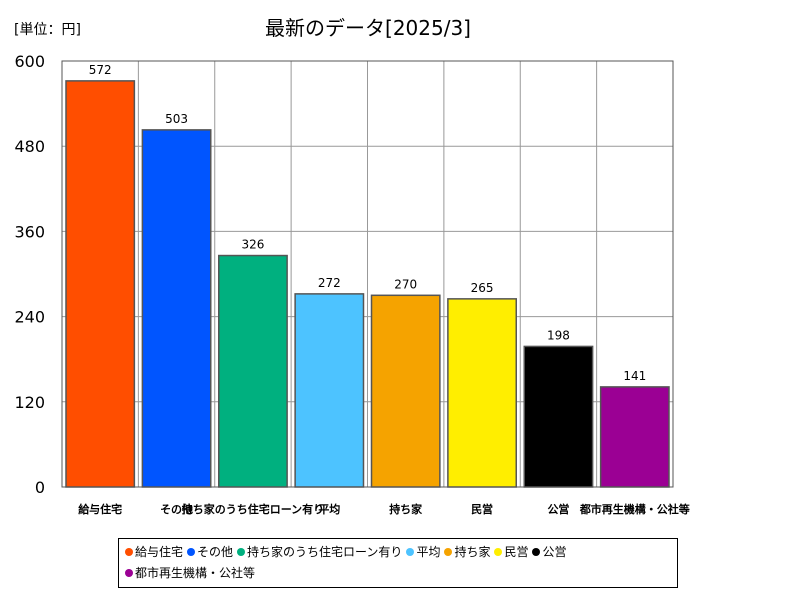  Describe the element at coordinates (634, 376) in the screenshot. I see `data-label: 141` at that location.